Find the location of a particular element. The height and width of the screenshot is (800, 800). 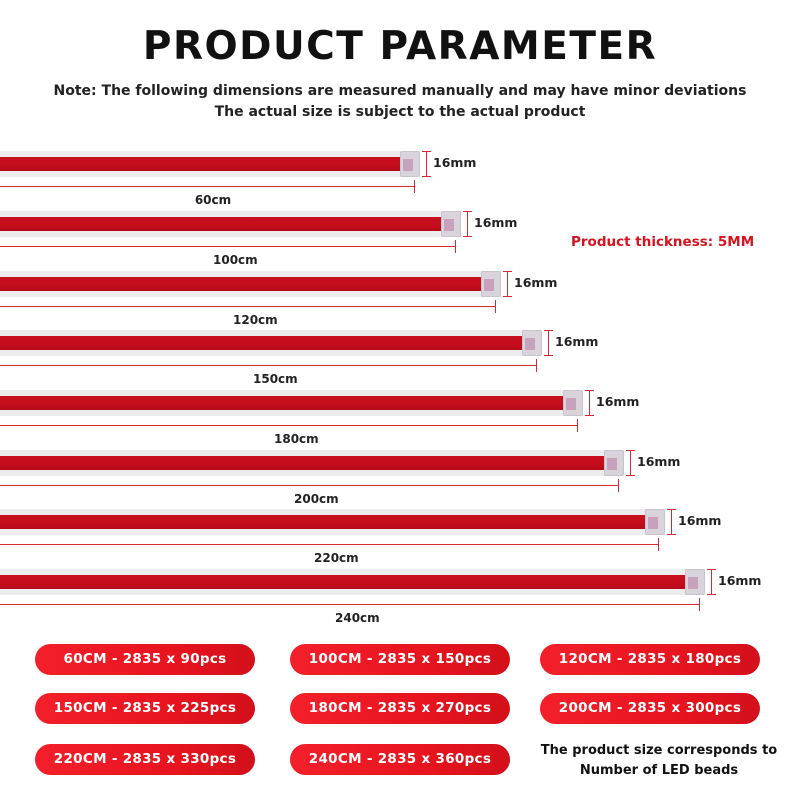

spec-pill: 150CM - 2835 x 225pcs is located at coordinates (145, 708).